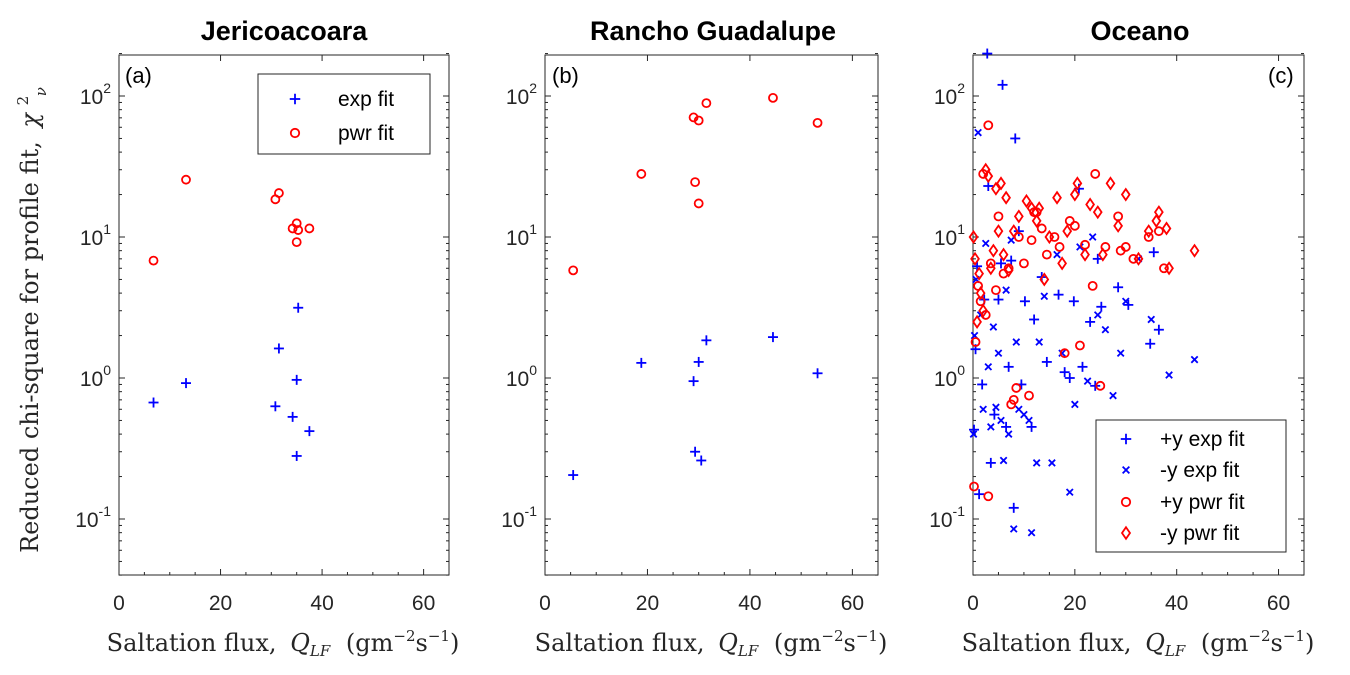 Image resolution: width=1350 pixels, height=675 pixels. I want to click on point-circle-23-shape, so click(1046, 254).